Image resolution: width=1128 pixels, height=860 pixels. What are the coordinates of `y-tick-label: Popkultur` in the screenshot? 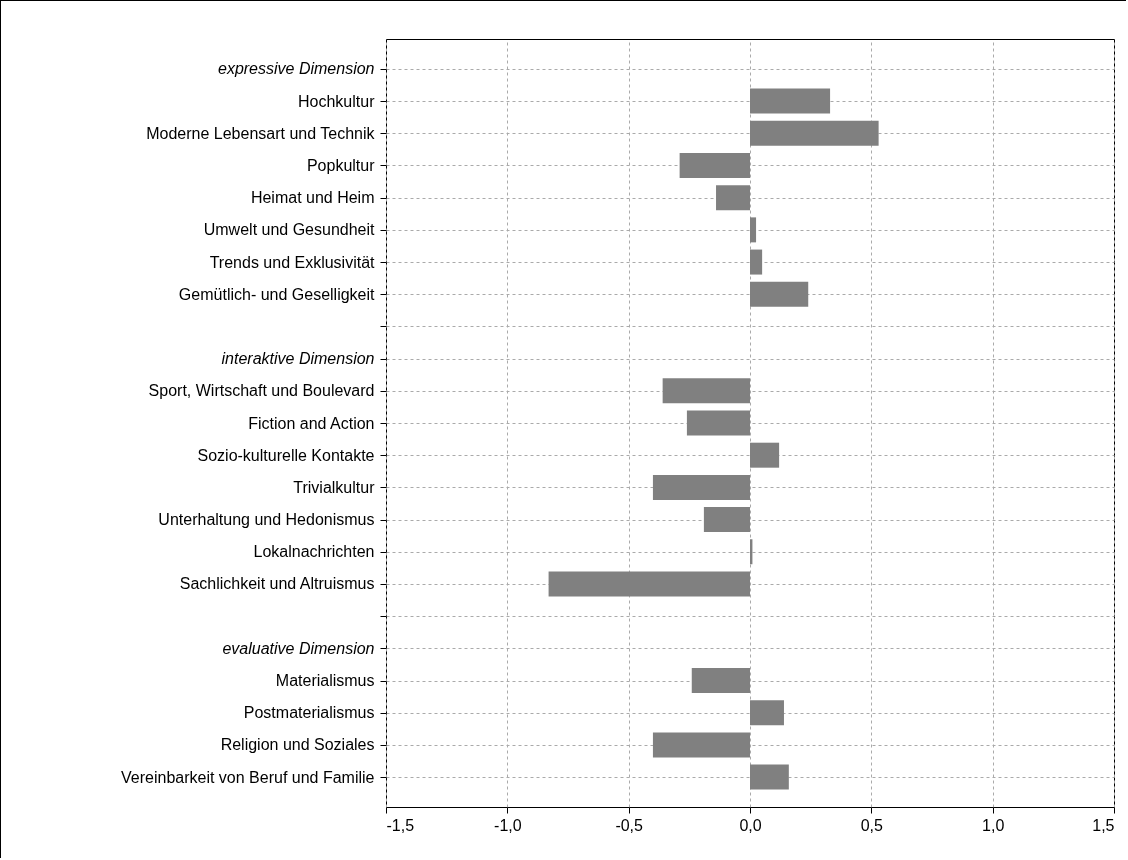 It's located at (341, 165).